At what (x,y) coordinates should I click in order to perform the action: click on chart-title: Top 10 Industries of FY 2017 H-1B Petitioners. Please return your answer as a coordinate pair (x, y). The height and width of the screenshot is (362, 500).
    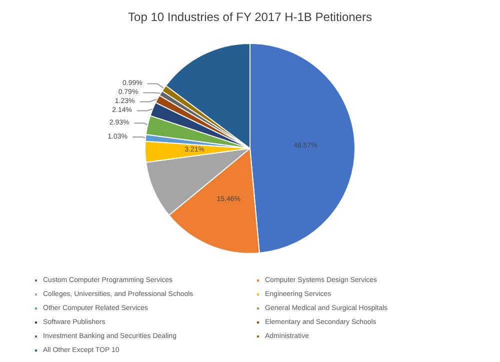
    Looking at the image, I should click on (250, 17).